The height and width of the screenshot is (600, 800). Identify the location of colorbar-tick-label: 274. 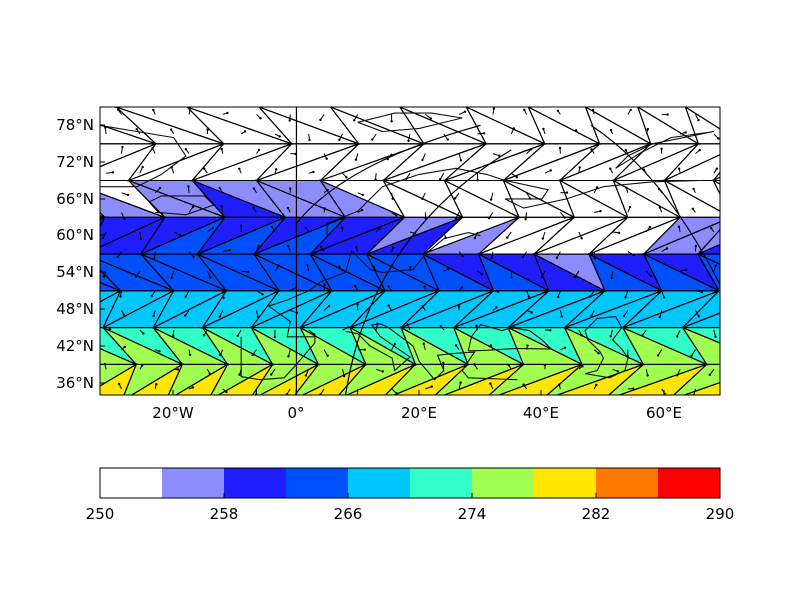
(472, 514).